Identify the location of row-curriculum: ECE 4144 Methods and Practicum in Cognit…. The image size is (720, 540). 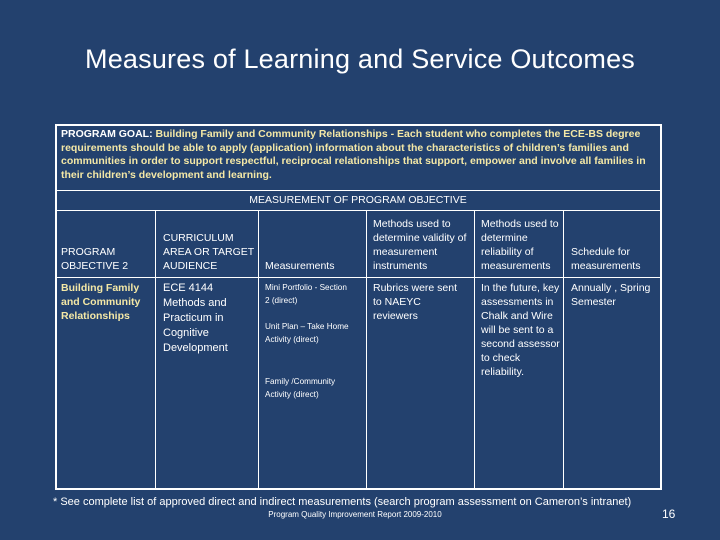
(195, 318).